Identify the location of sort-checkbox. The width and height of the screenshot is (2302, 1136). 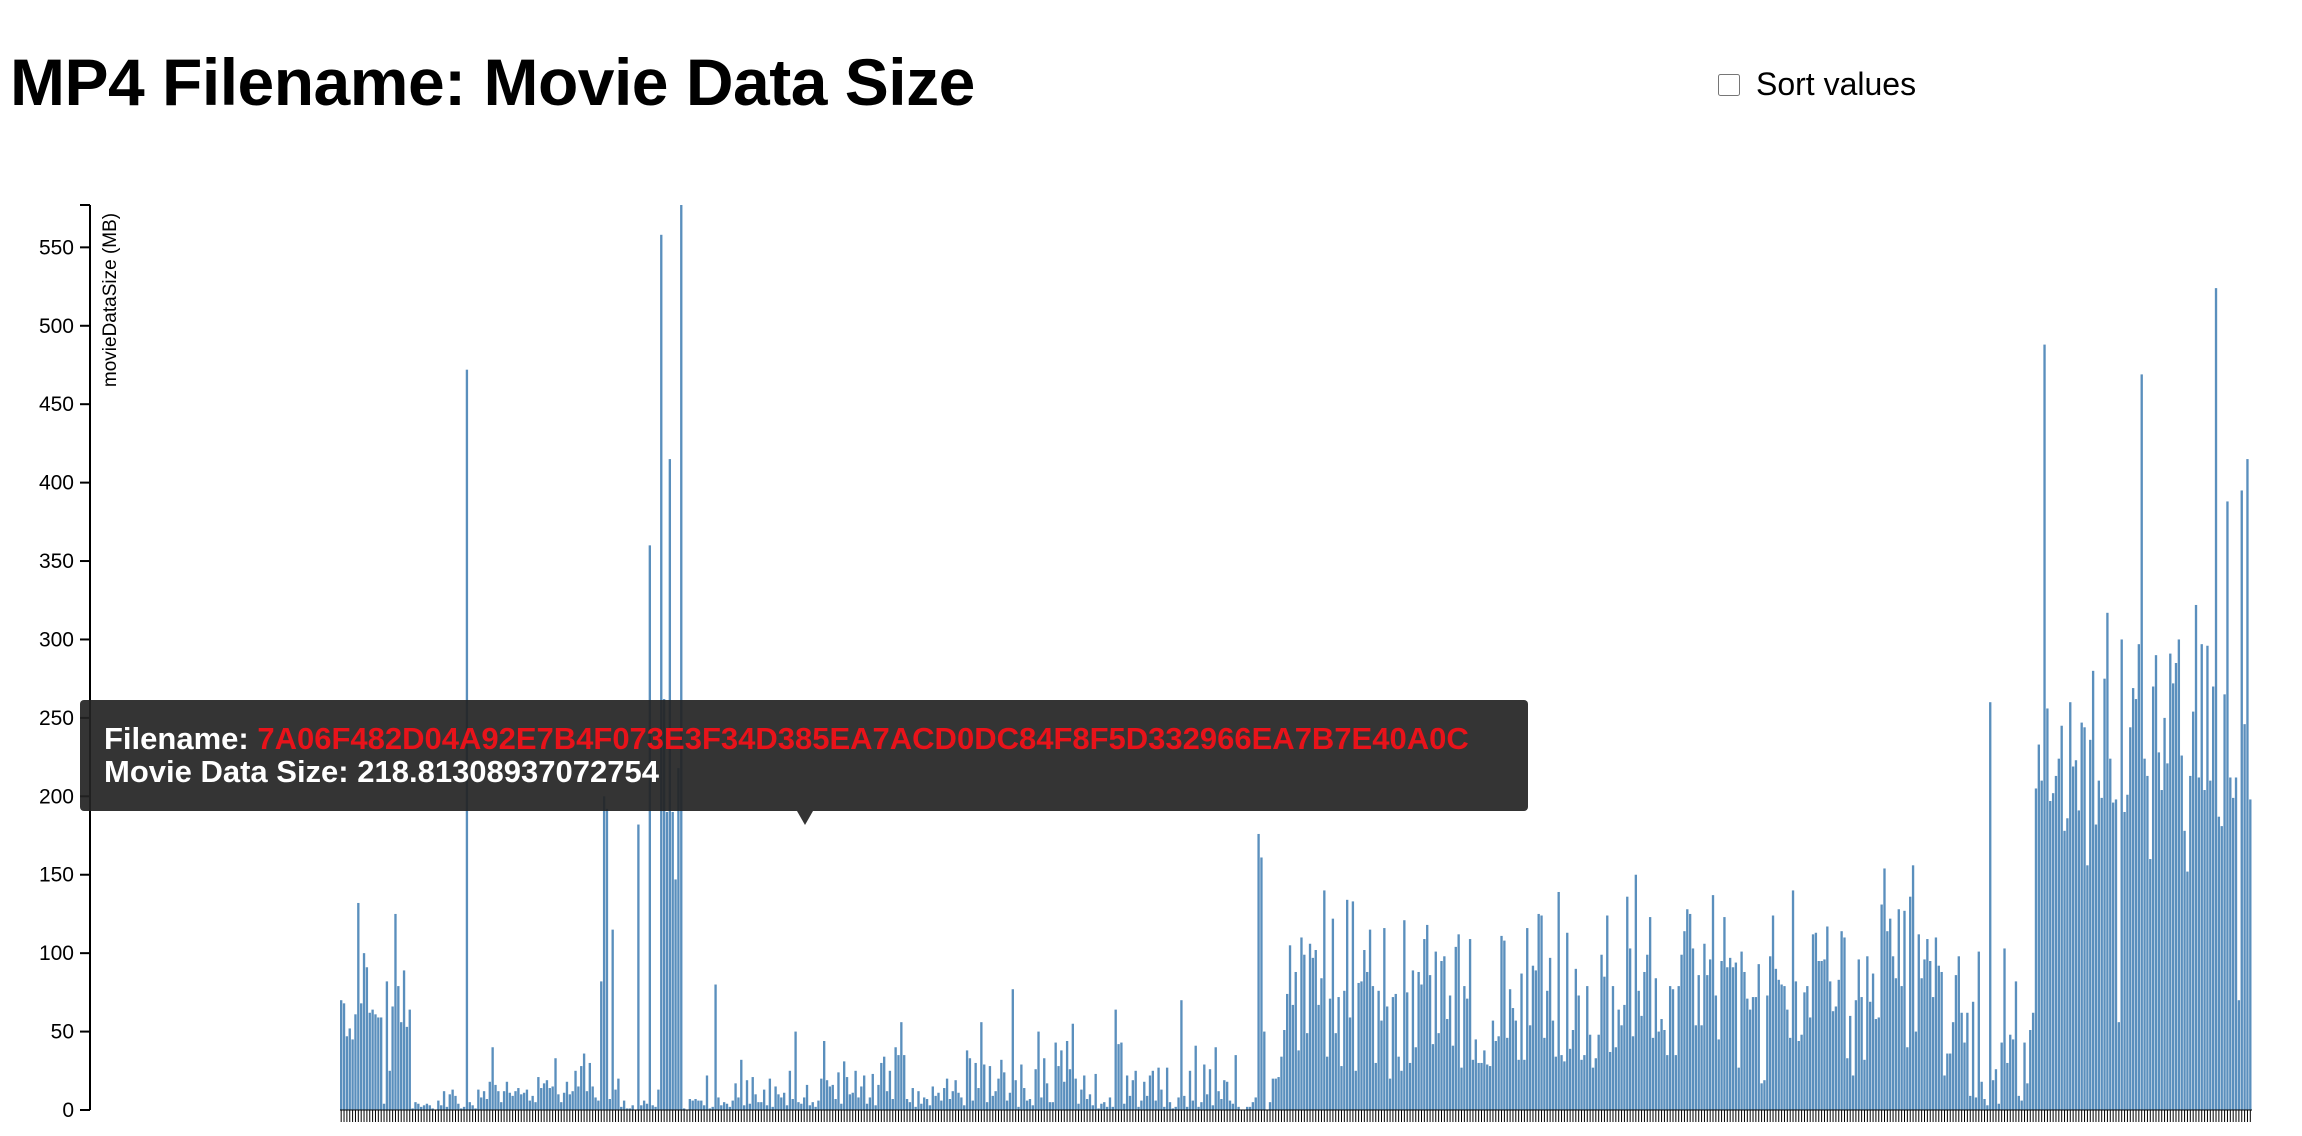
(1729, 84).